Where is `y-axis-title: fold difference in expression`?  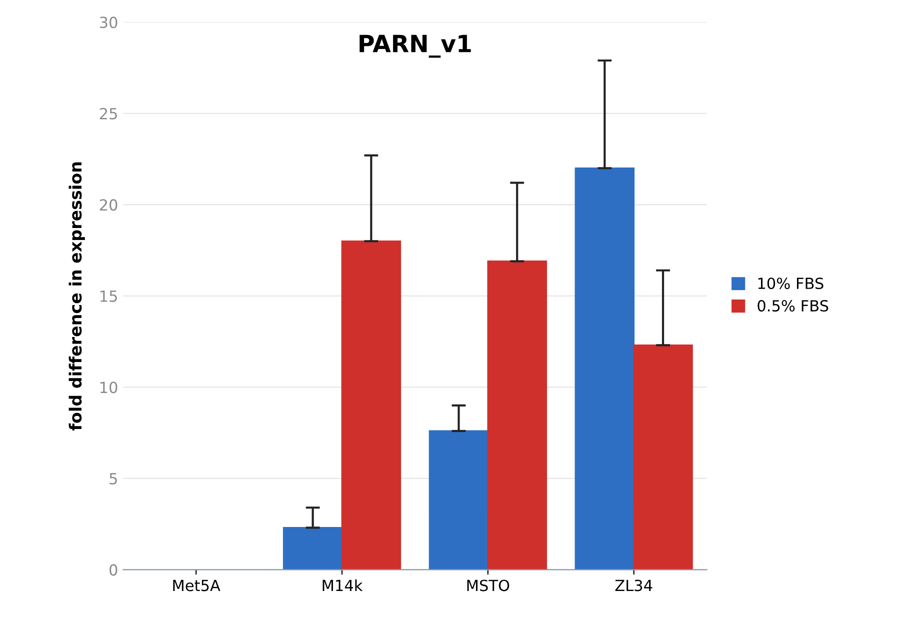
y-axis-title: fold difference in expression is located at coordinates (76, 296).